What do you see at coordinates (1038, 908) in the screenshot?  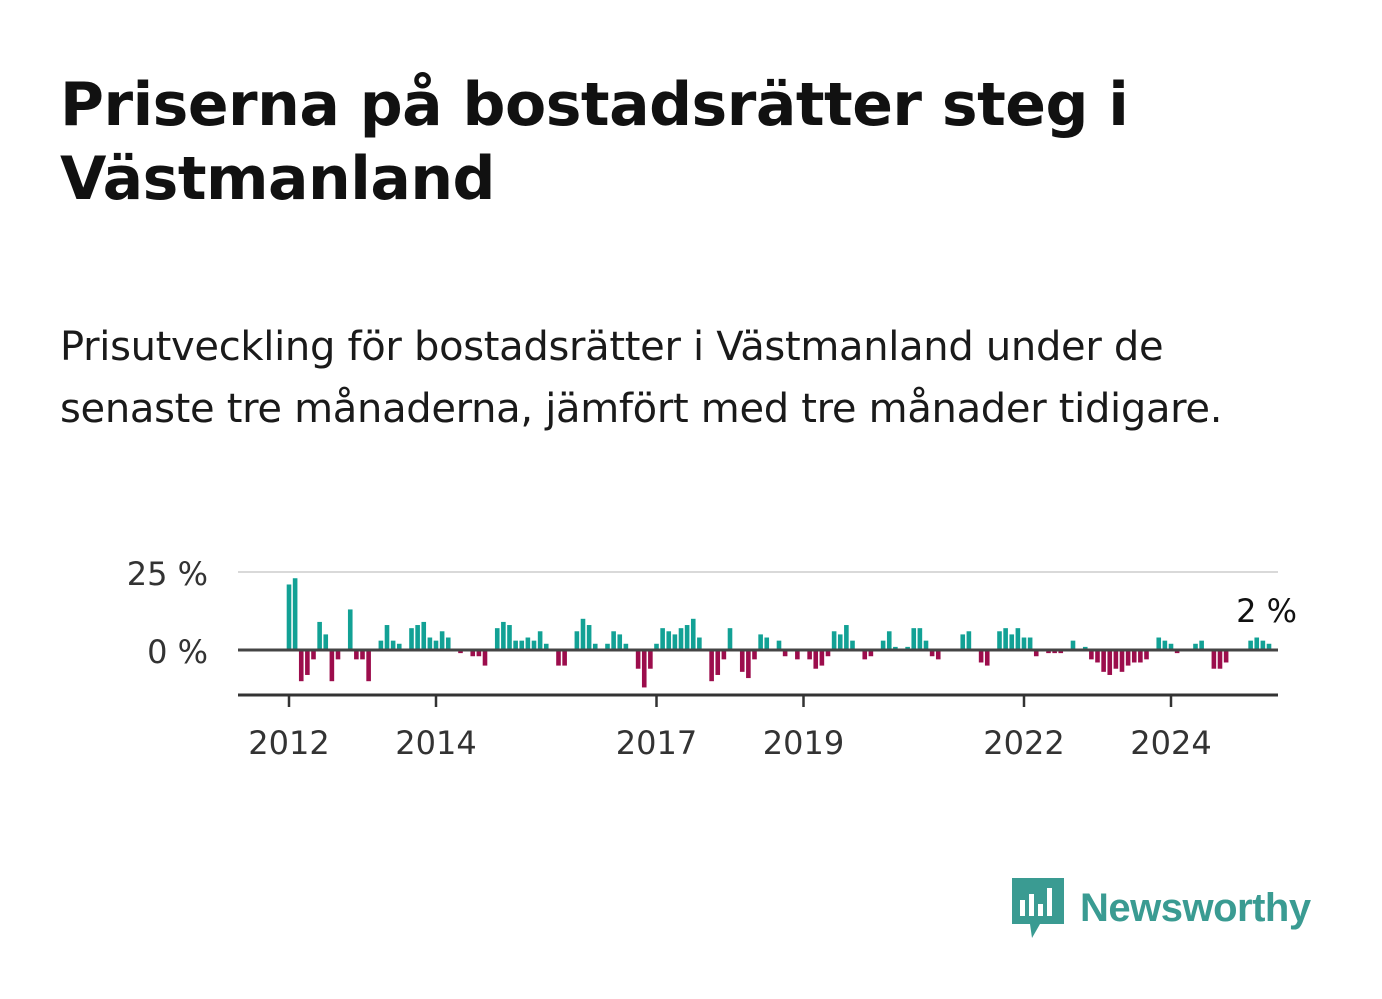 I see `newsworthy-logo-icon` at bounding box center [1038, 908].